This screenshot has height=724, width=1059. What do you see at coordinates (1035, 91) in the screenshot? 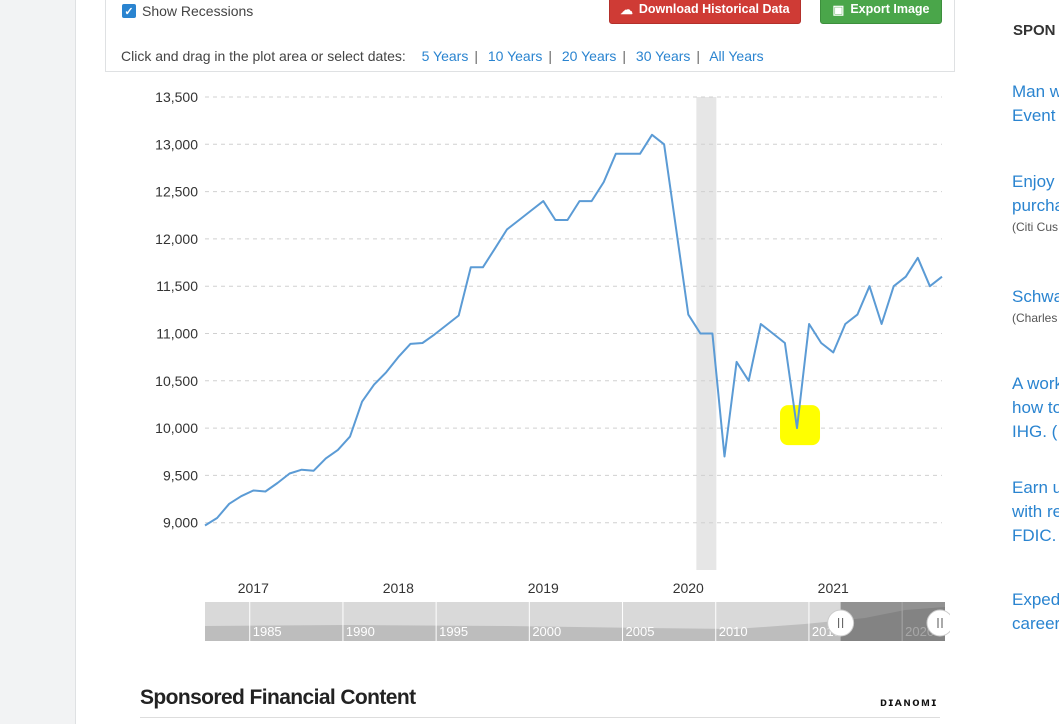
I see `ad-title-line: Man w` at bounding box center [1035, 91].